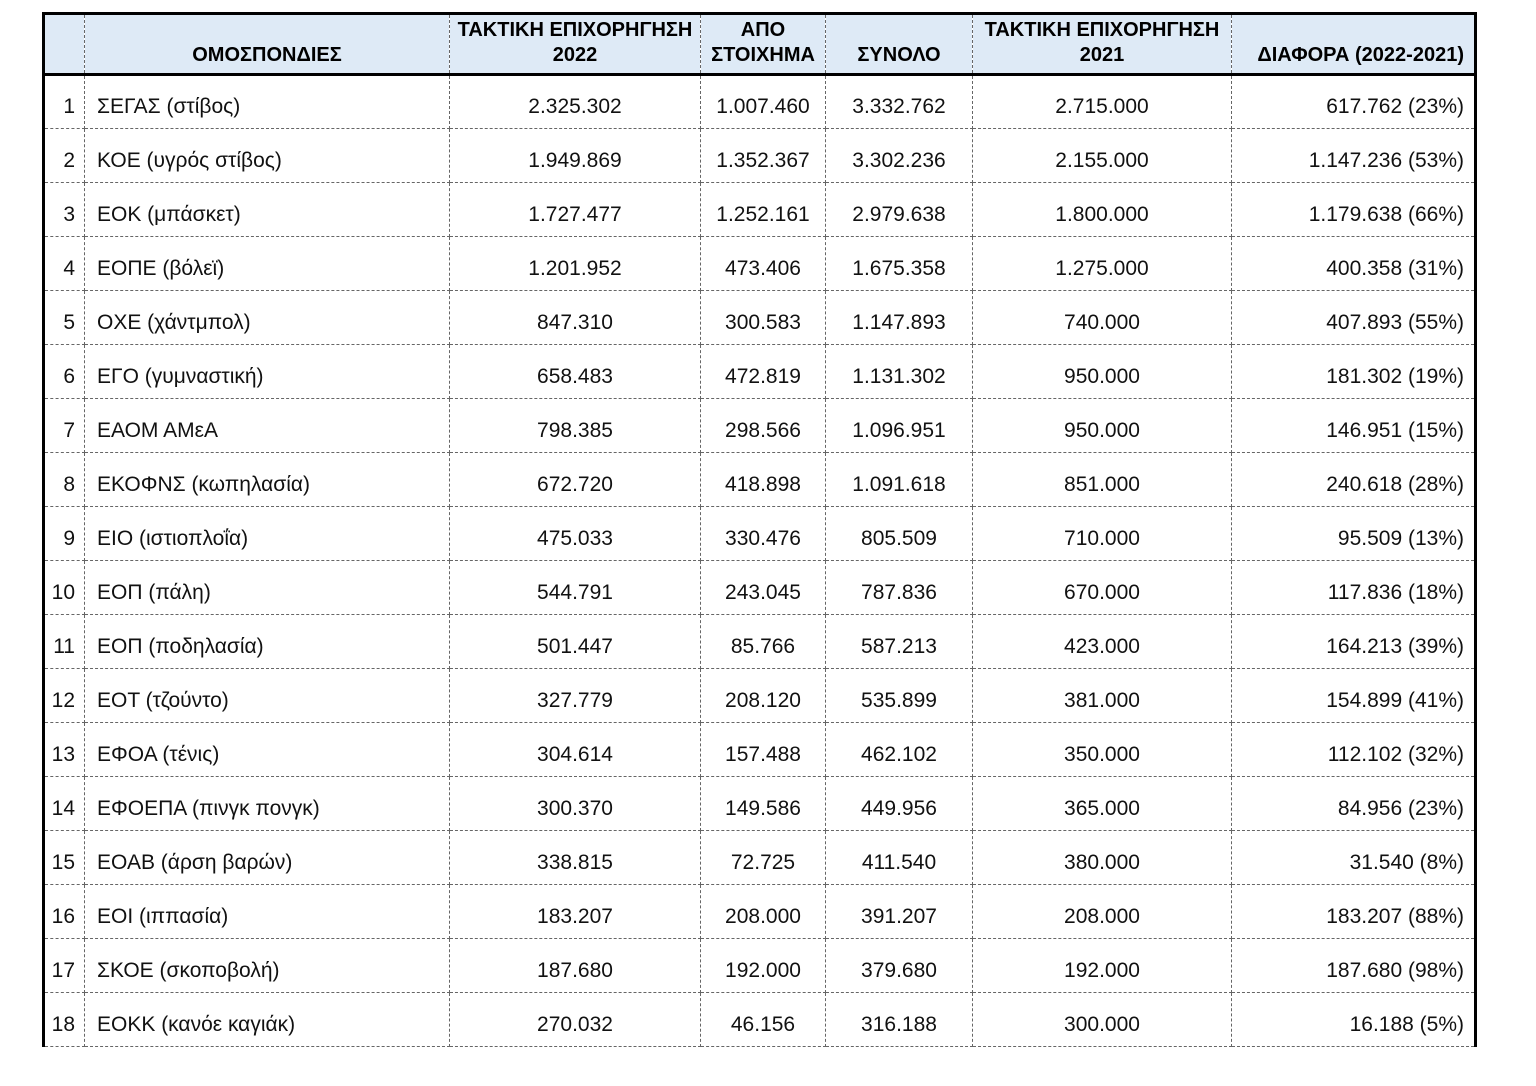 The width and height of the screenshot is (1536, 1086). What do you see at coordinates (763, 479) in the screenshot?
I see `cell-bet: 418.898` at bounding box center [763, 479].